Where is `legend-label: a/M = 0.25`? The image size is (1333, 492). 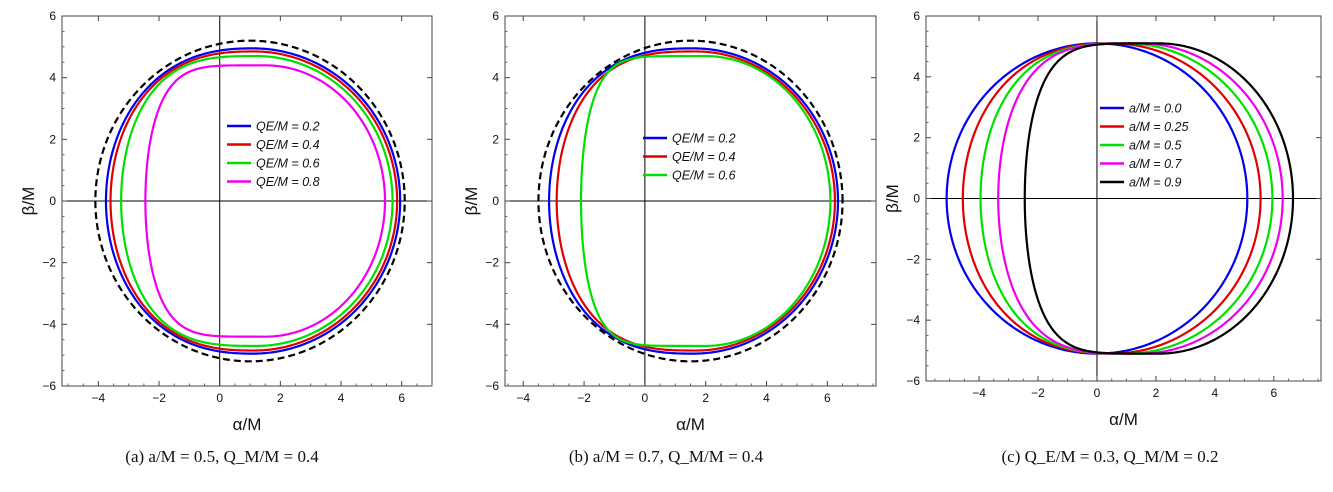 legend-label: a/M = 0.25 is located at coordinates (1158, 127).